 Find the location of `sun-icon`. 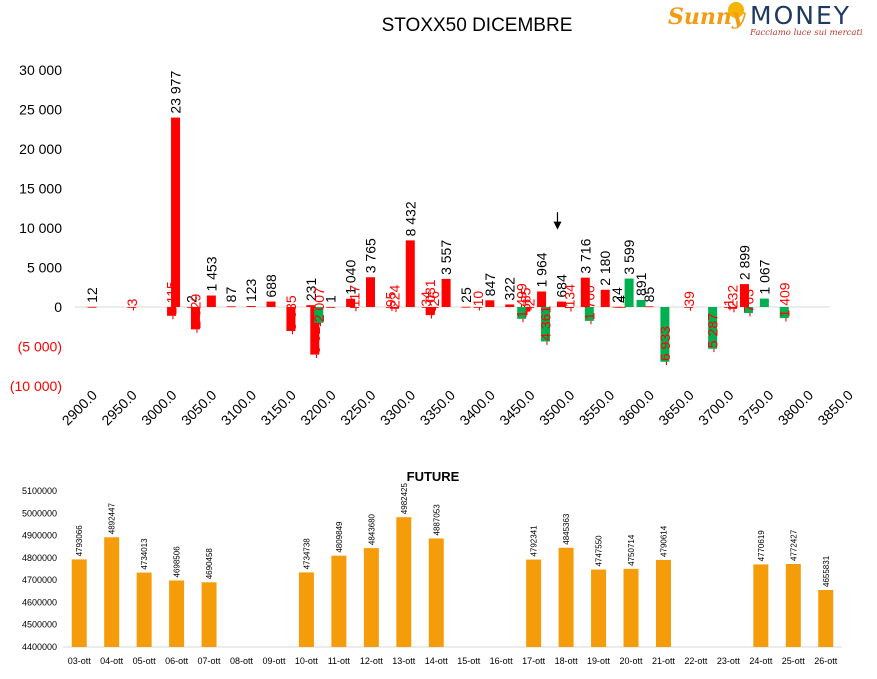

sun-icon is located at coordinates (736, 10).